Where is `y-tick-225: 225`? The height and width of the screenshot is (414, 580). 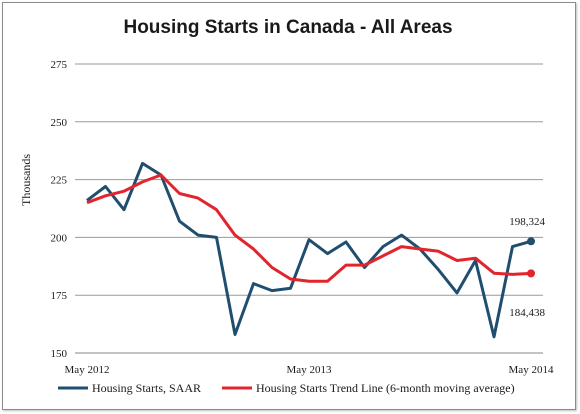 y-tick-225: 225 is located at coordinates (59, 181).